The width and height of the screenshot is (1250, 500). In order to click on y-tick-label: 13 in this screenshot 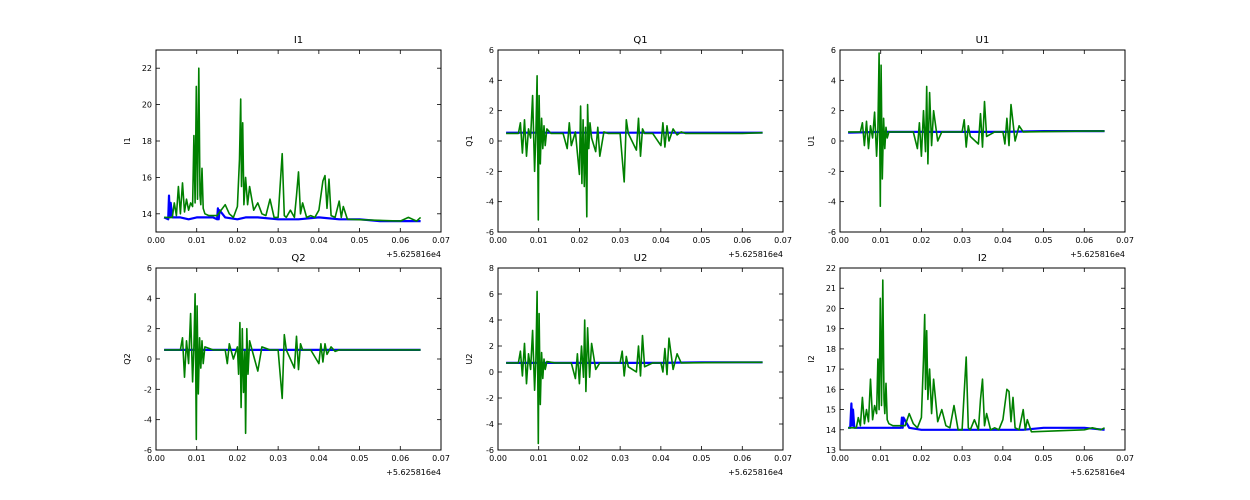, I will do `click(831, 450)`.